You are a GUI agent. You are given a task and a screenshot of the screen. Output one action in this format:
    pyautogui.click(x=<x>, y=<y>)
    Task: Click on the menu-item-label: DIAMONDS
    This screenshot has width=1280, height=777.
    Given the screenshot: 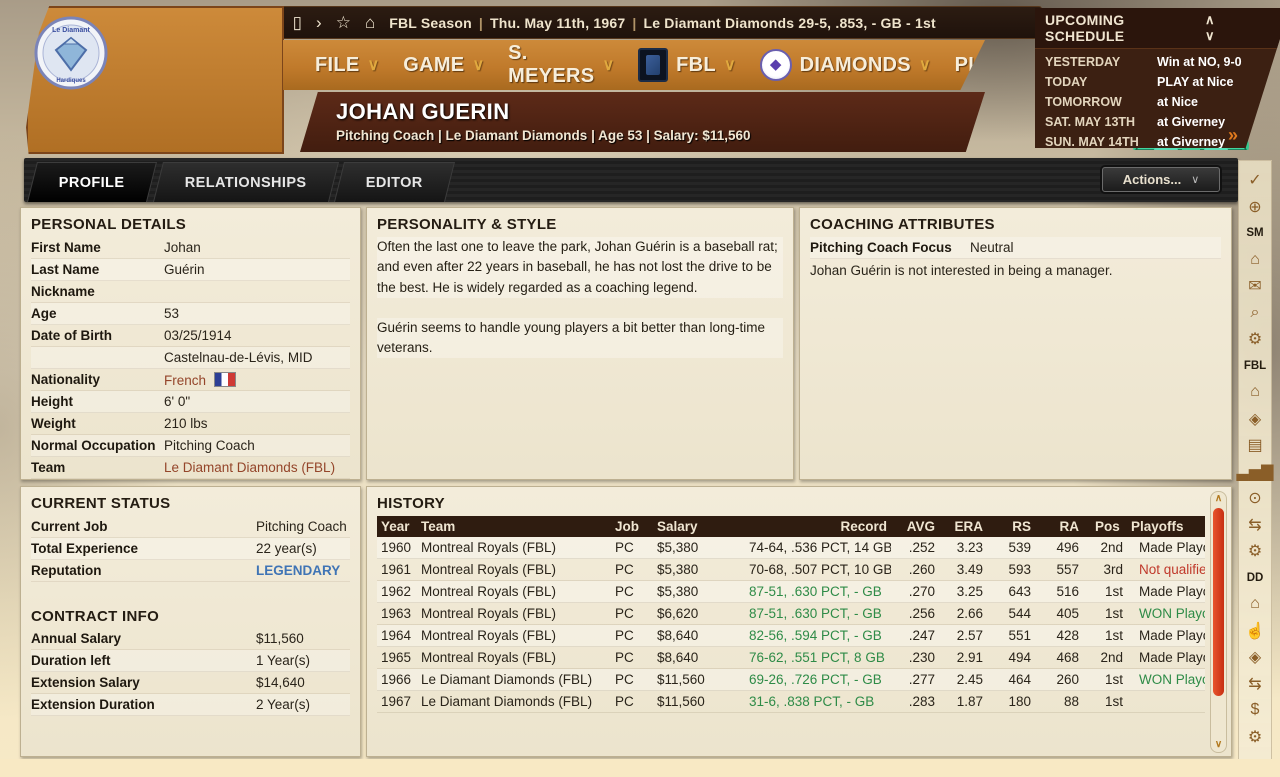 What is the action you would take?
    pyautogui.click(x=855, y=64)
    